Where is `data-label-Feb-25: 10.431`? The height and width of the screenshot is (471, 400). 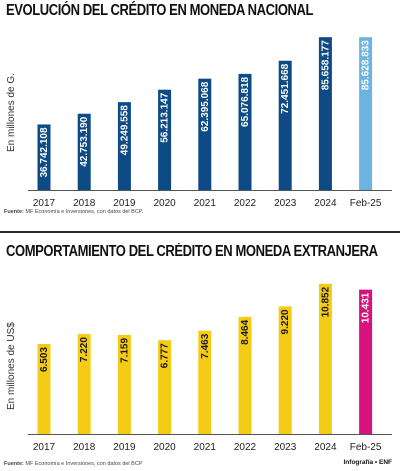 data-label-Feb-25: 10.431 is located at coordinates (366, 307).